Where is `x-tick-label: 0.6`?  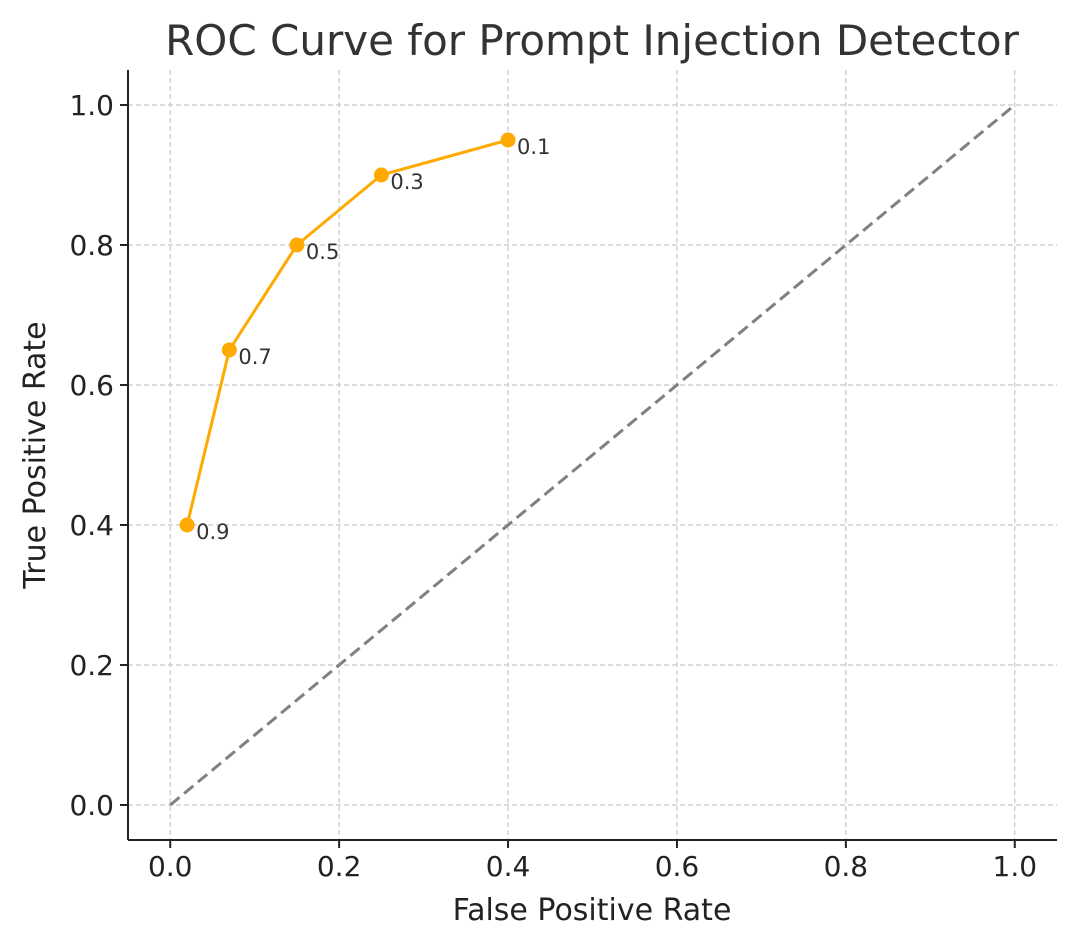 x-tick-label: 0.6 is located at coordinates (677, 866).